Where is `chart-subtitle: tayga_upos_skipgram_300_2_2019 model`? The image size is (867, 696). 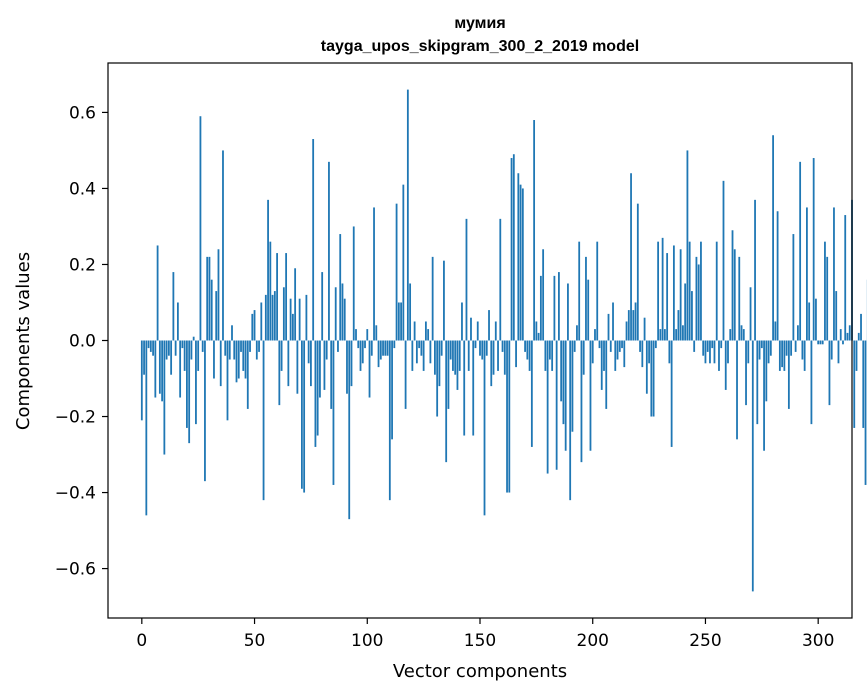 chart-subtitle: tayga_upos_skipgram_300_2_2019 model is located at coordinates (480, 46).